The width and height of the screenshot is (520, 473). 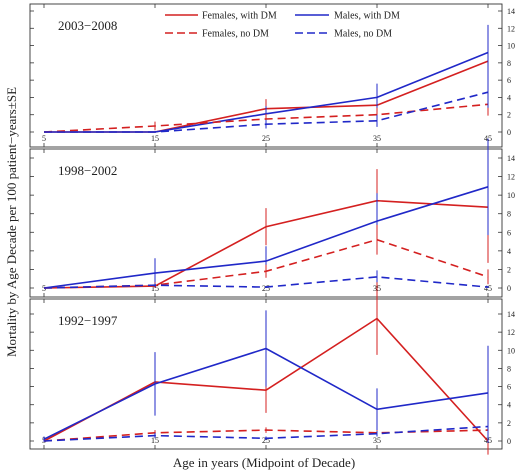 What do you see at coordinates (239, 16) in the screenshot?
I see `legend-entry: Females, with DM` at bounding box center [239, 16].